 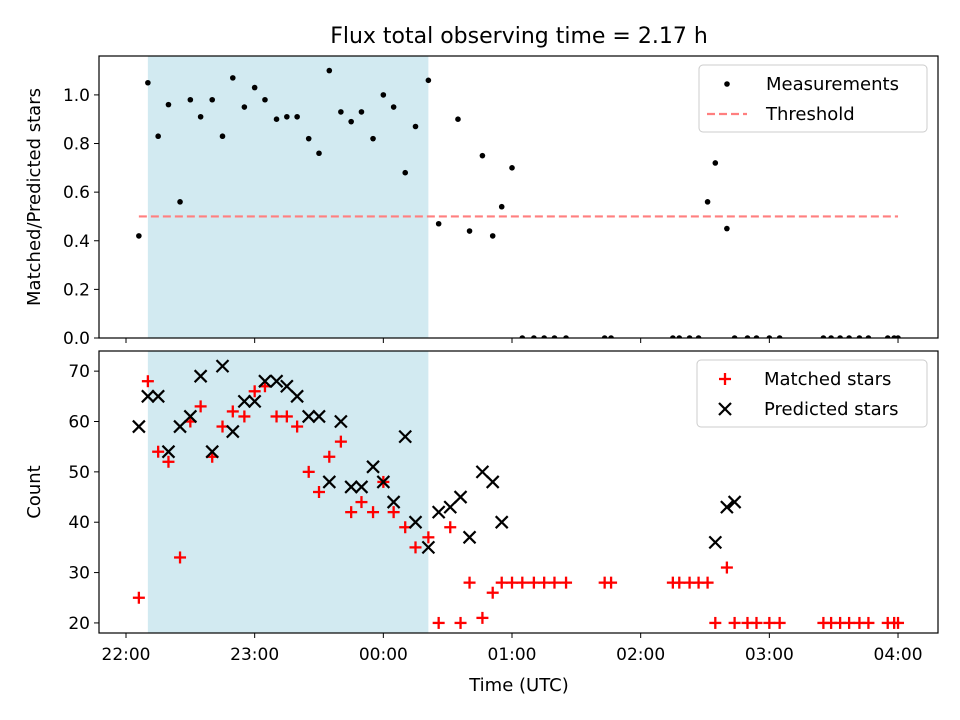 What do you see at coordinates (79, 523) in the screenshot?
I see `y-tick-label: 40` at bounding box center [79, 523].